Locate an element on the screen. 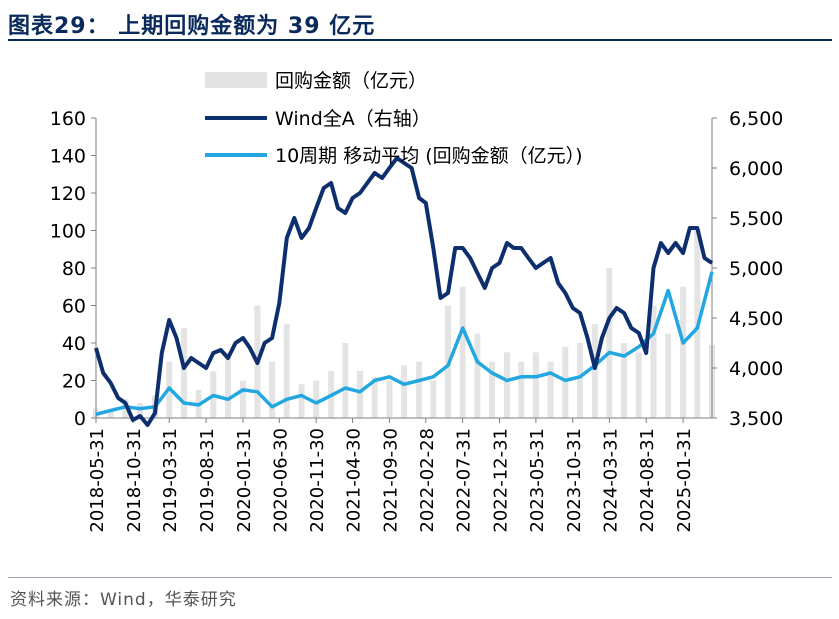 The image size is (839, 619). x-tick-label: 2019-03-31 is located at coordinates (170, 480).